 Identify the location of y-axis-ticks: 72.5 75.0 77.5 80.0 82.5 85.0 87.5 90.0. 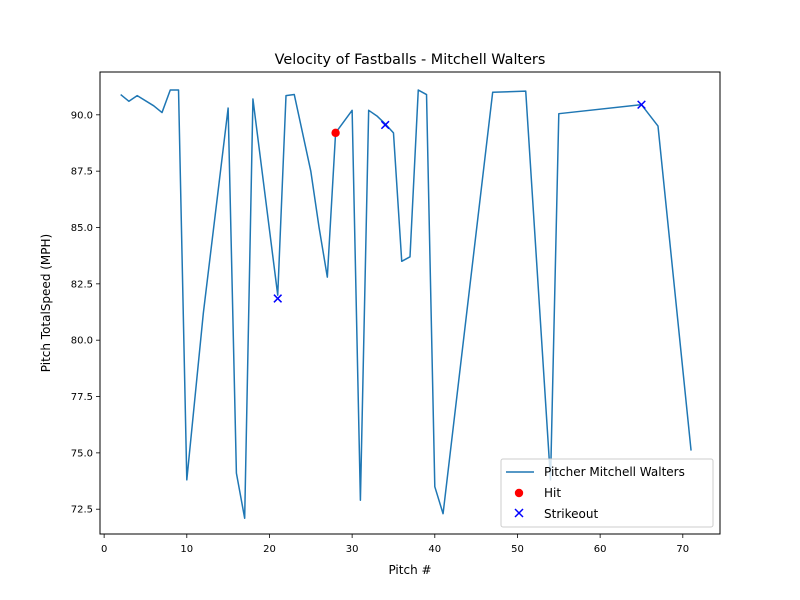
(85, 313).